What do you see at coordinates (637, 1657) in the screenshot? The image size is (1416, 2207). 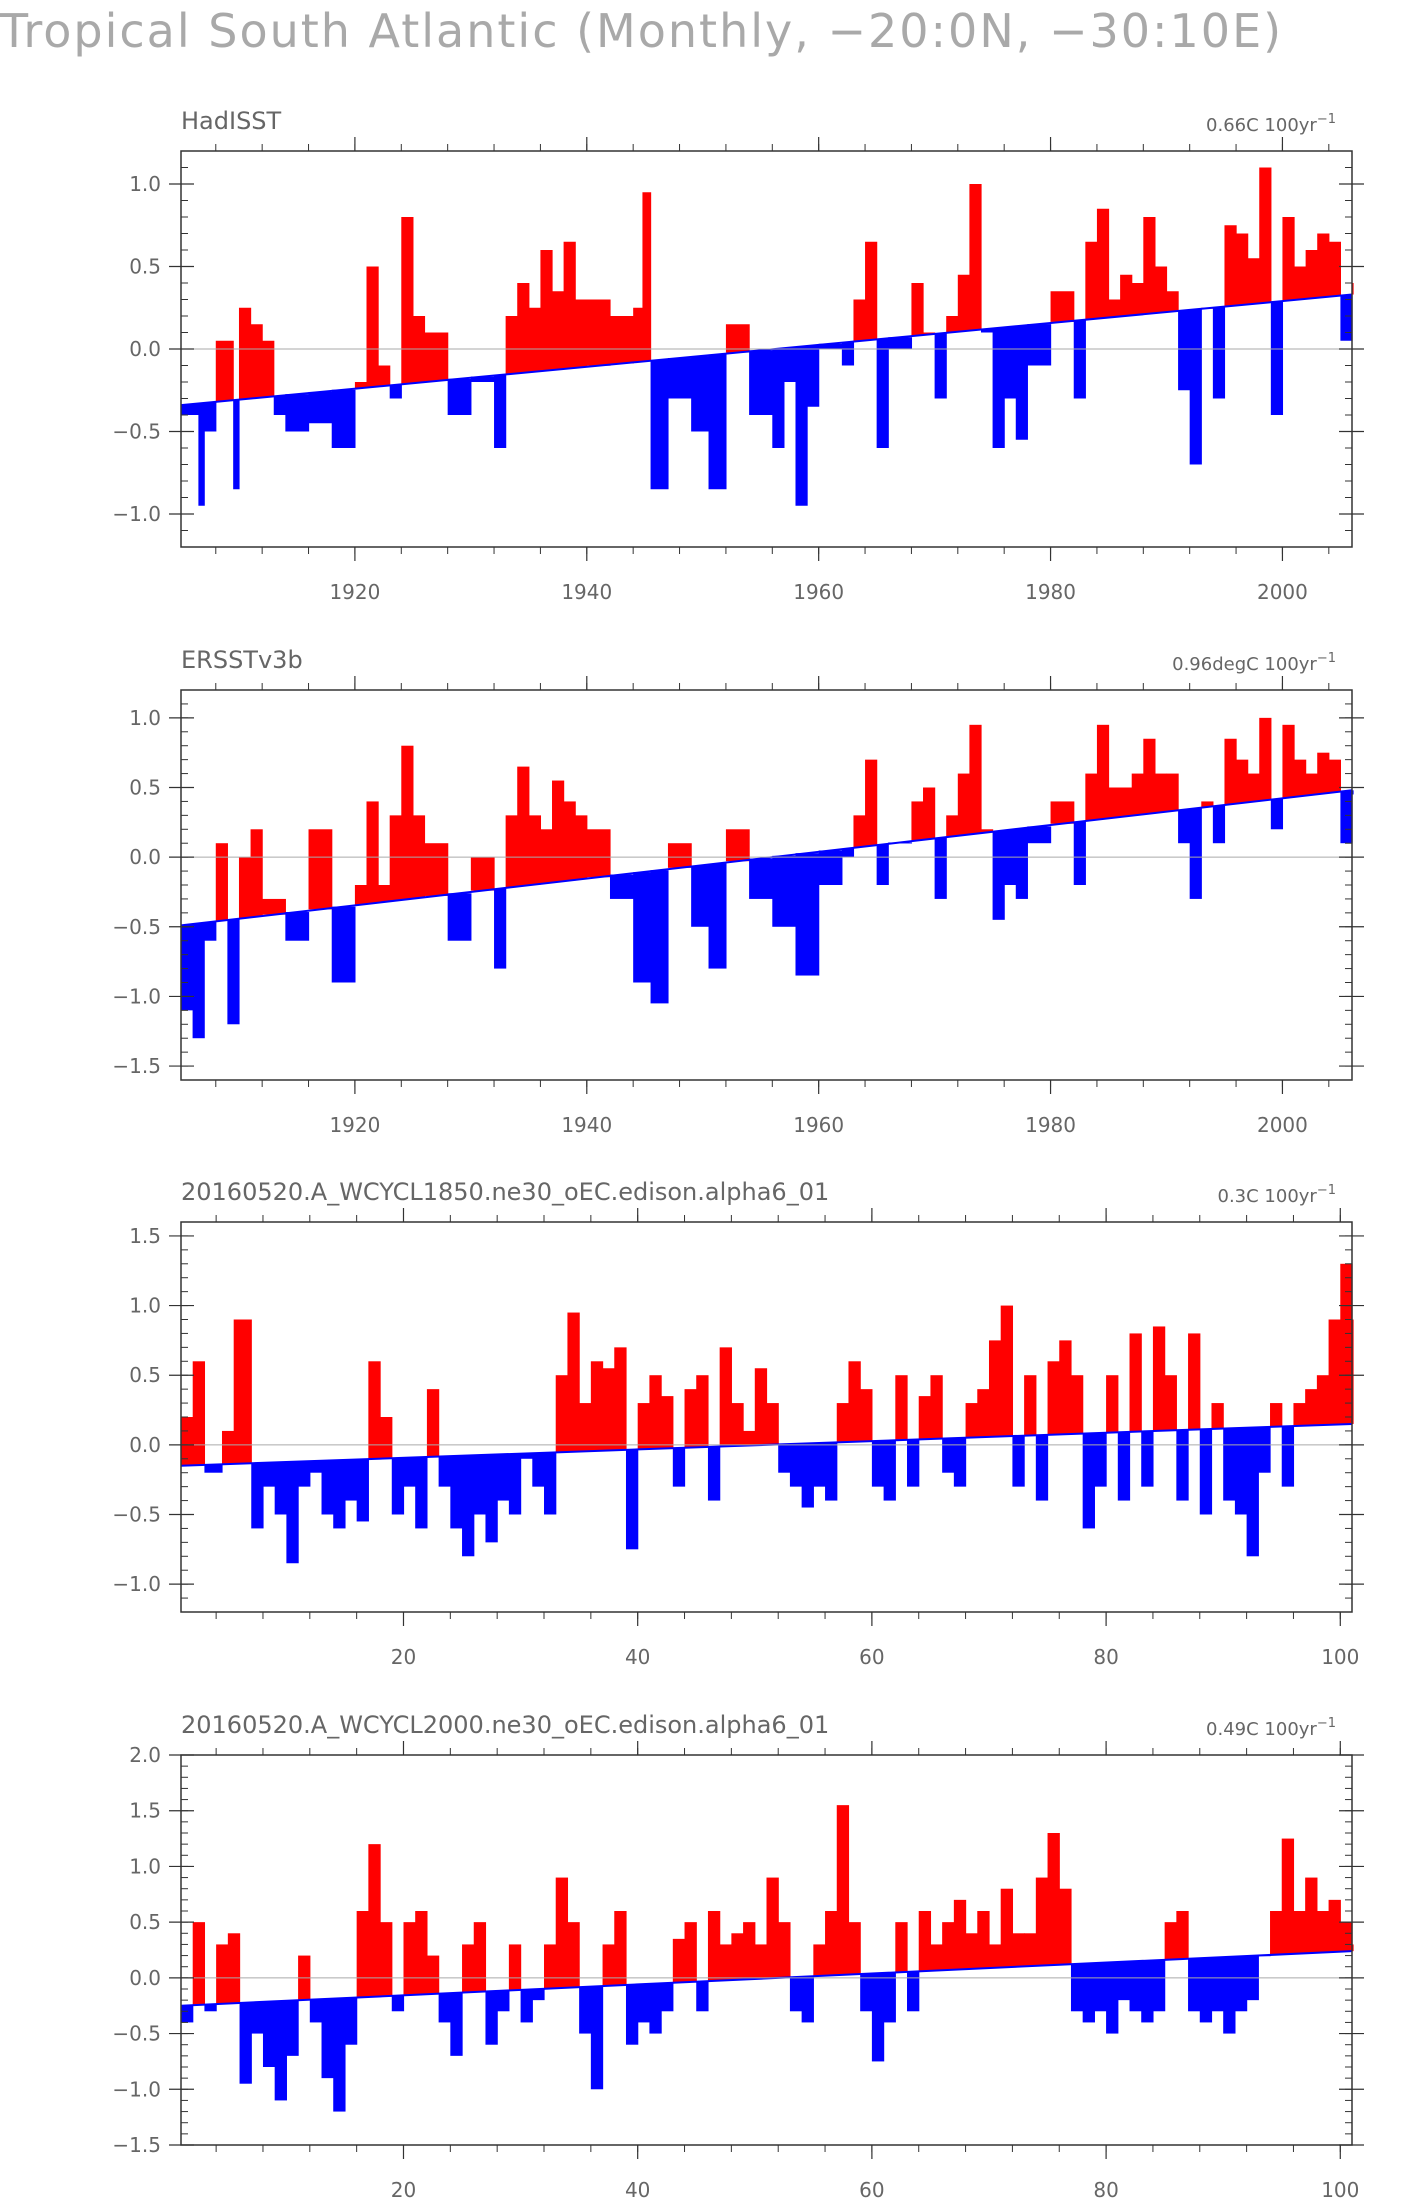 I see `x-tick-label: 40` at bounding box center [637, 1657].